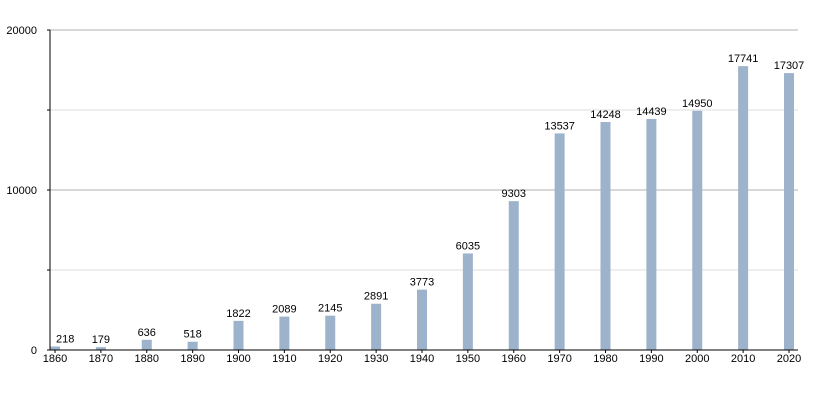 The image size is (825, 400). Describe the element at coordinates (559, 241) in the screenshot. I see `bar-1970` at that location.